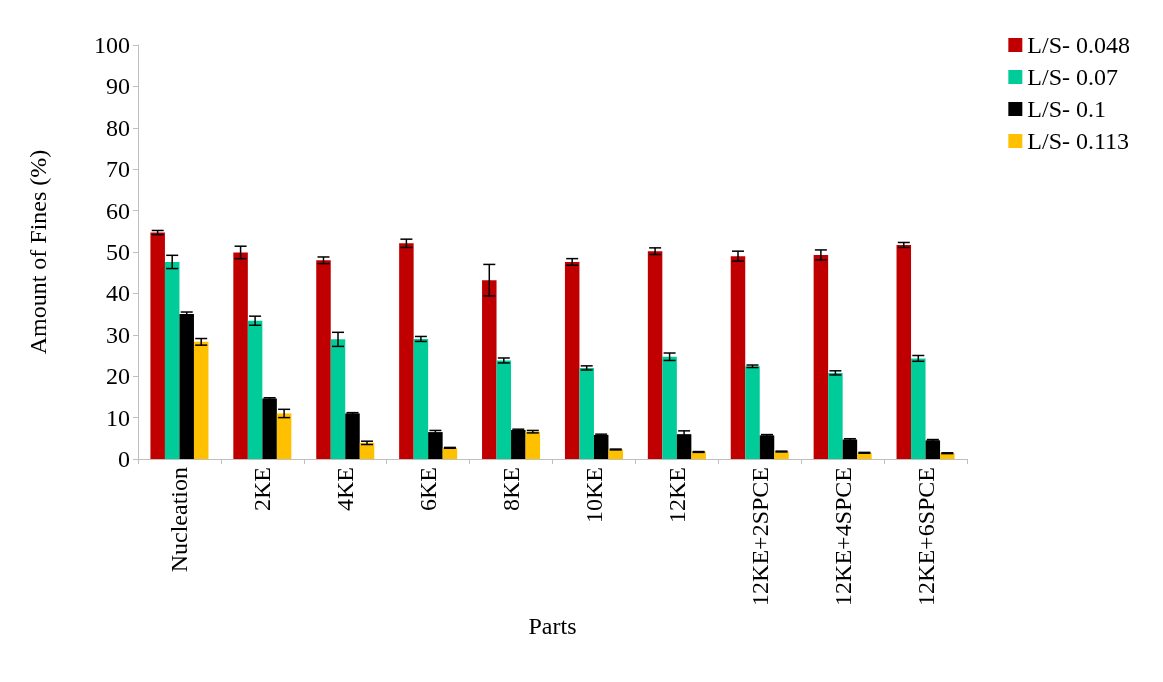 The height and width of the screenshot is (682, 1163). What do you see at coordinates (676, 495) in the screenshot?
I see `x-tick-label: 12KE` at bounding box center [676, 495].